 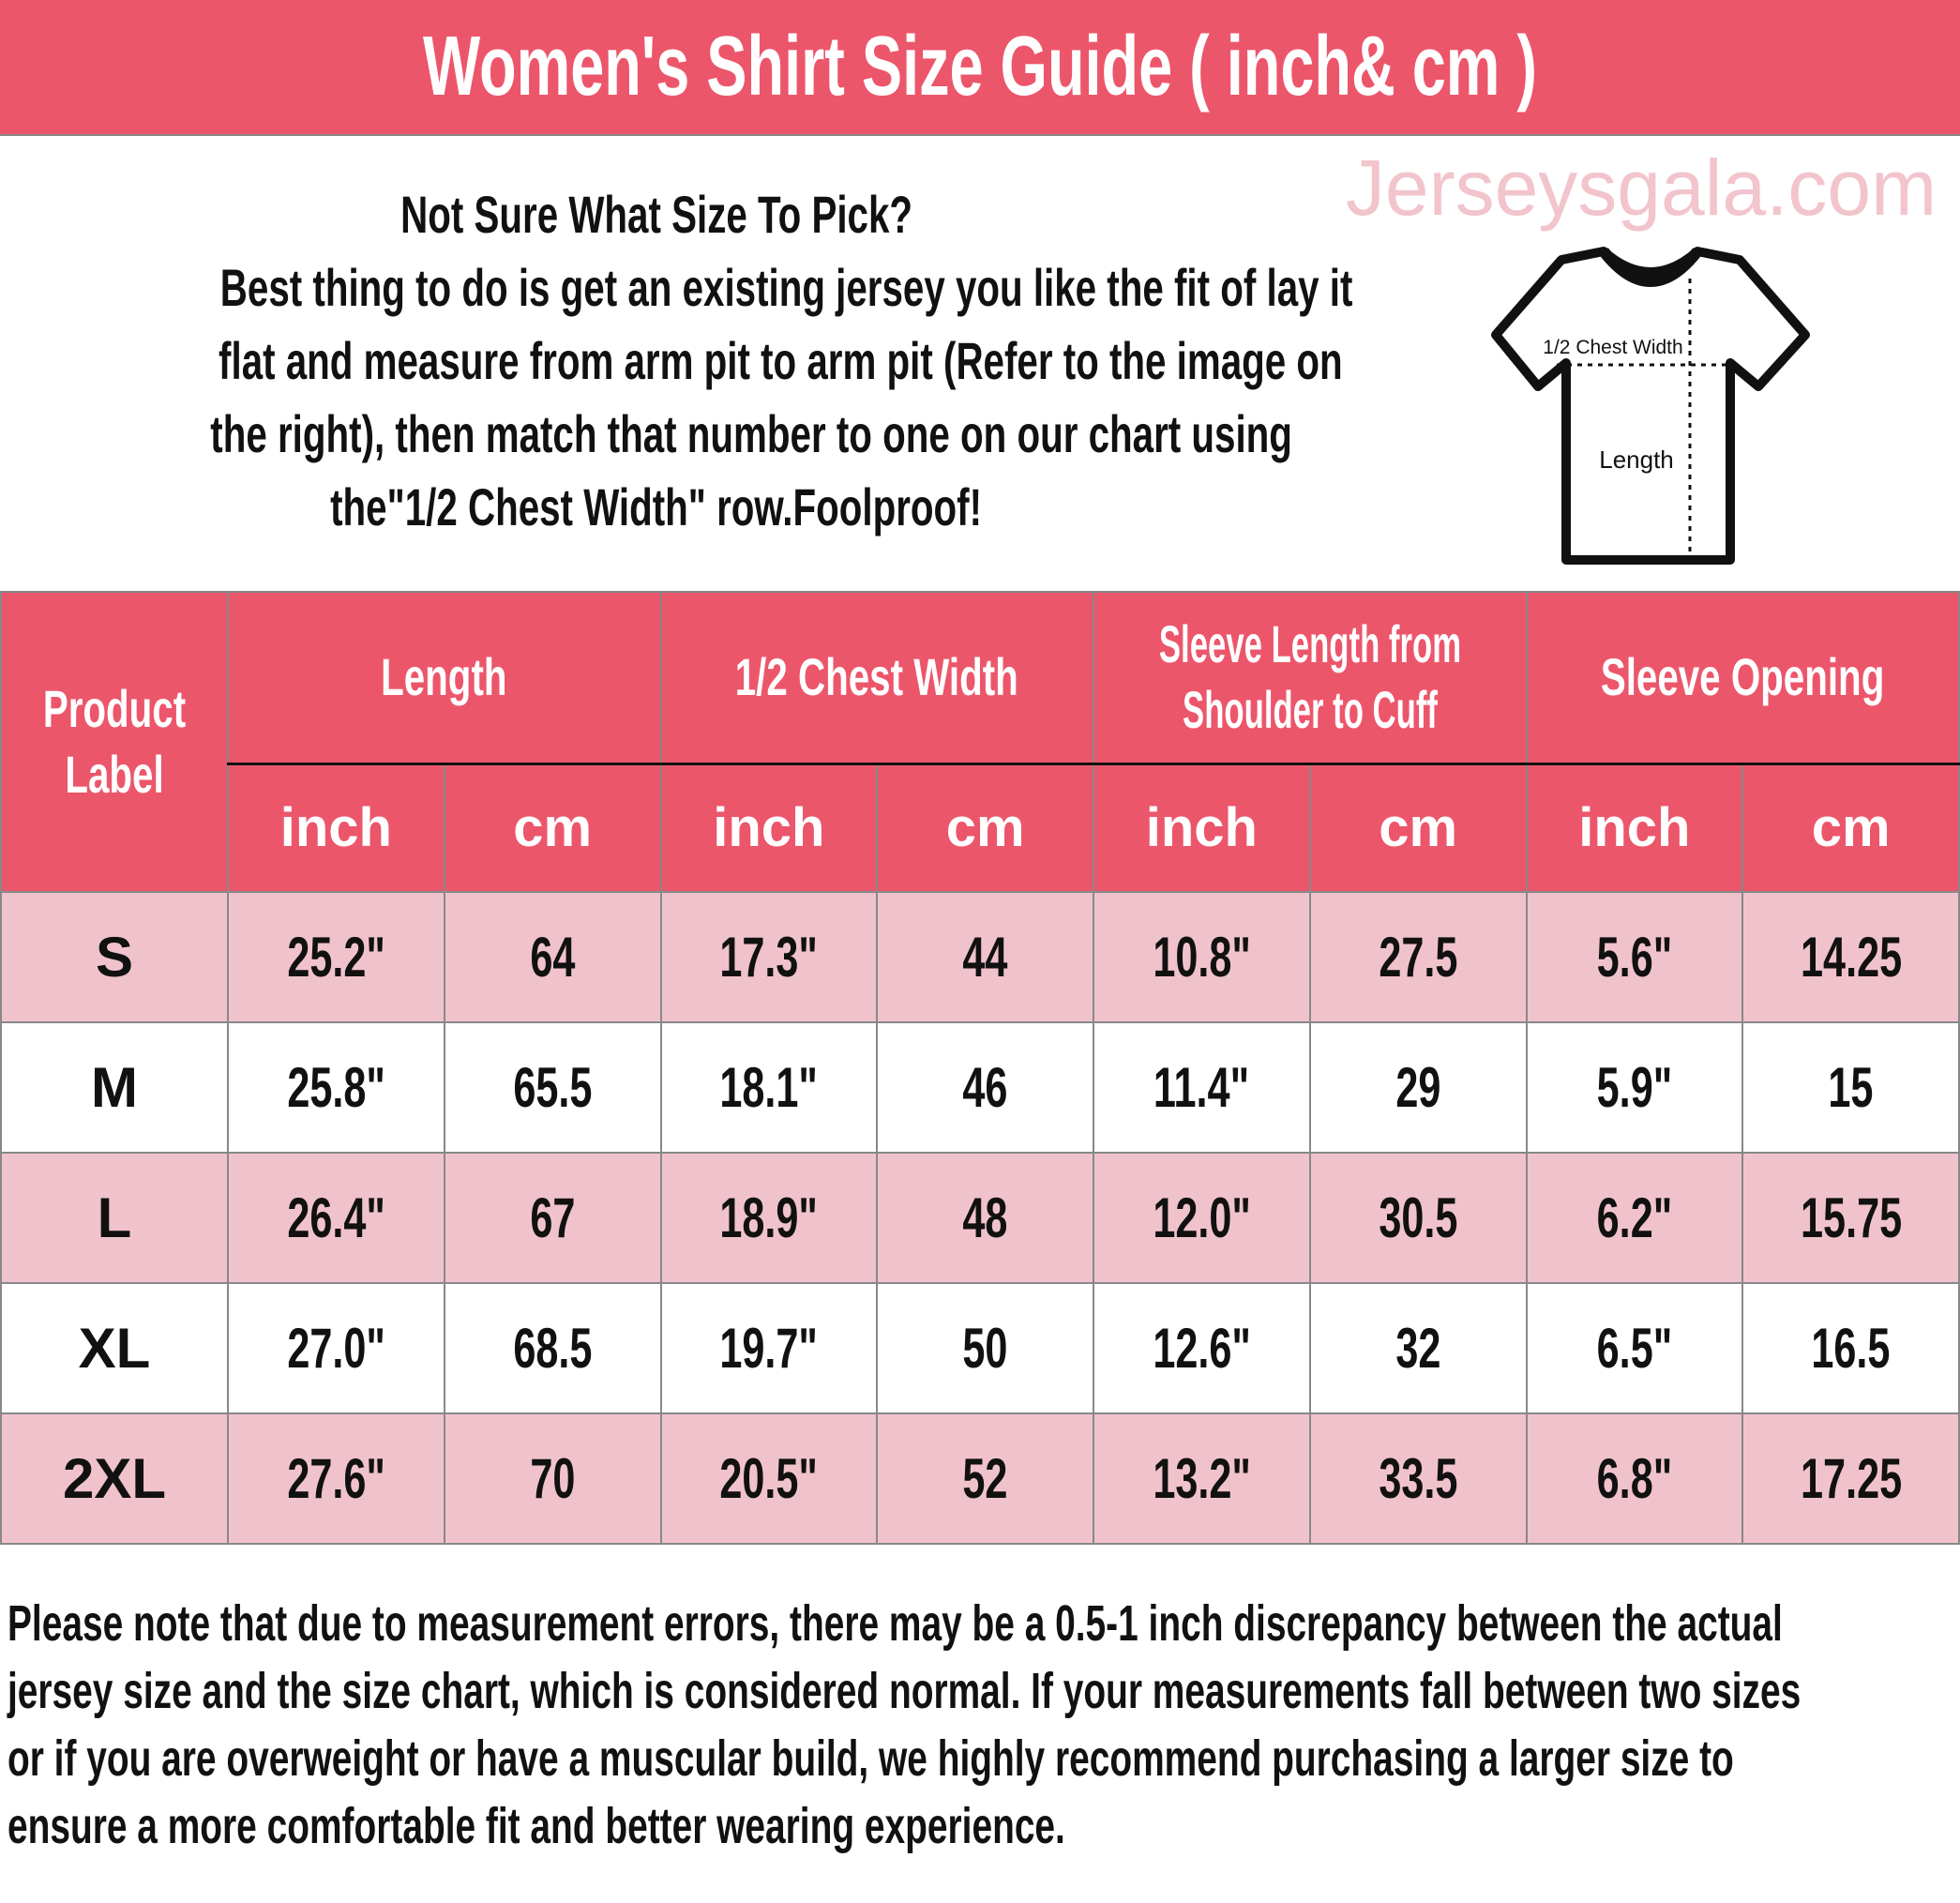 I want to click on table-row: L 26.4" 67 18.9" 48 12.0" 30.5 6.2" 15.75, so click(x=980, y=1218).